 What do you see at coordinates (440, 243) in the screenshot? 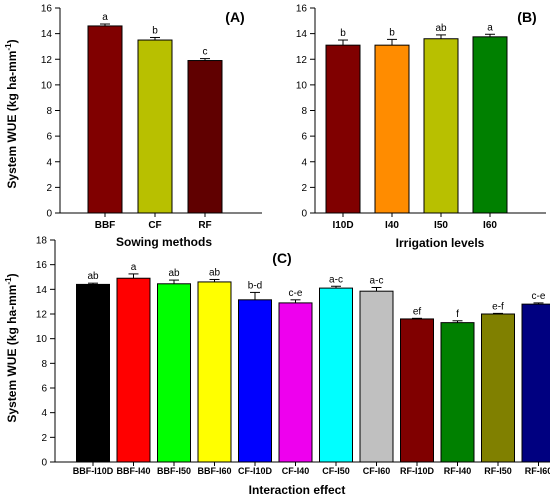
I see `x-axis-title: Irrigation levels` at bounding box center [440, 243].